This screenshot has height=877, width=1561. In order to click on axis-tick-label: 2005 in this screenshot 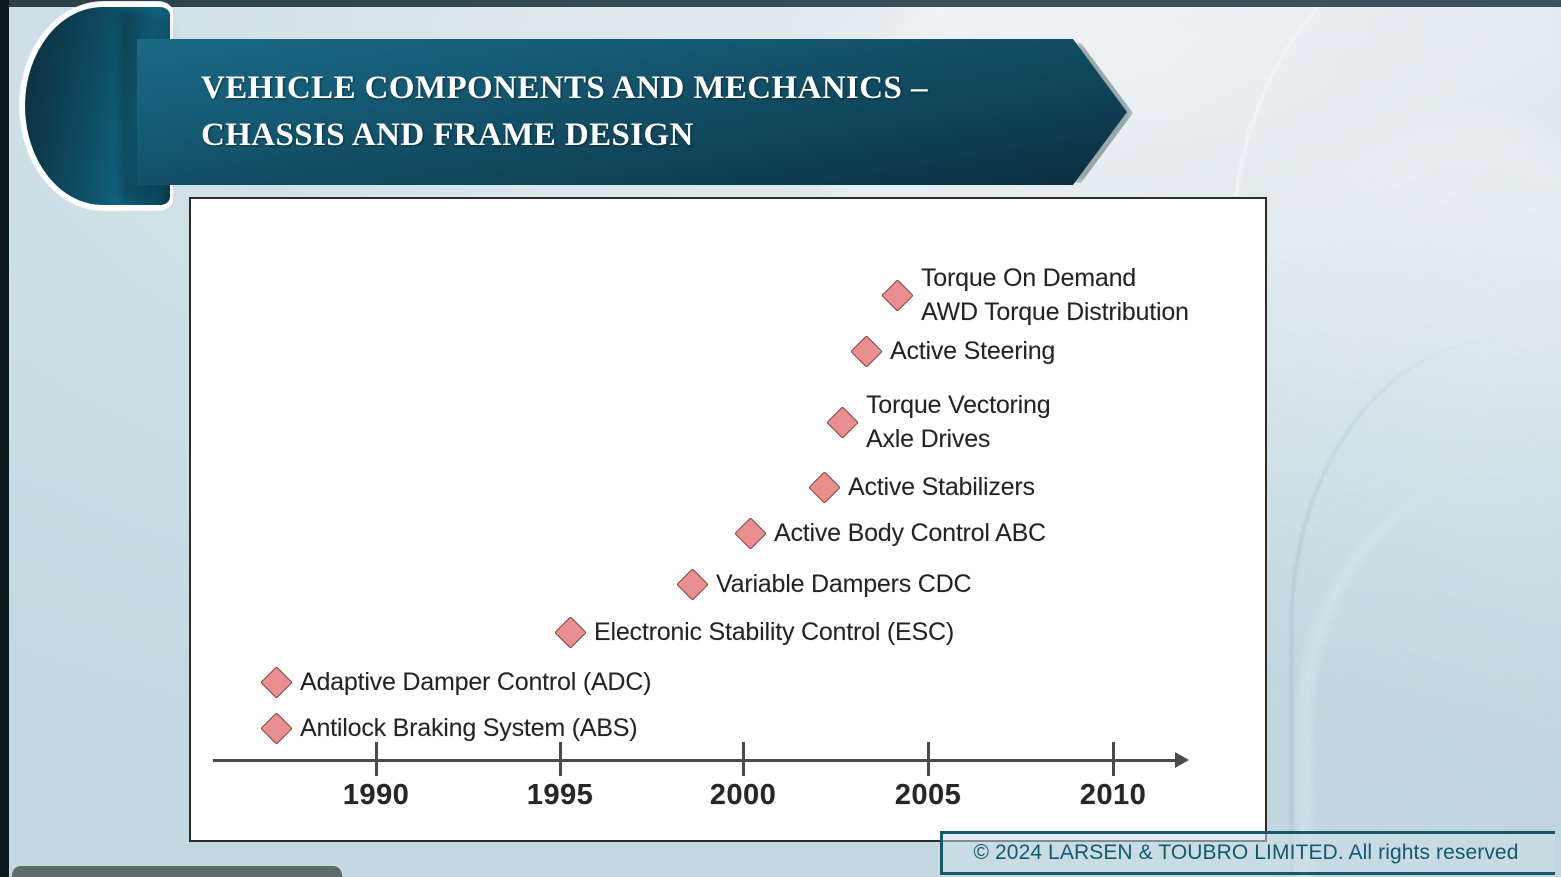, I will do `click(928, 795)`.